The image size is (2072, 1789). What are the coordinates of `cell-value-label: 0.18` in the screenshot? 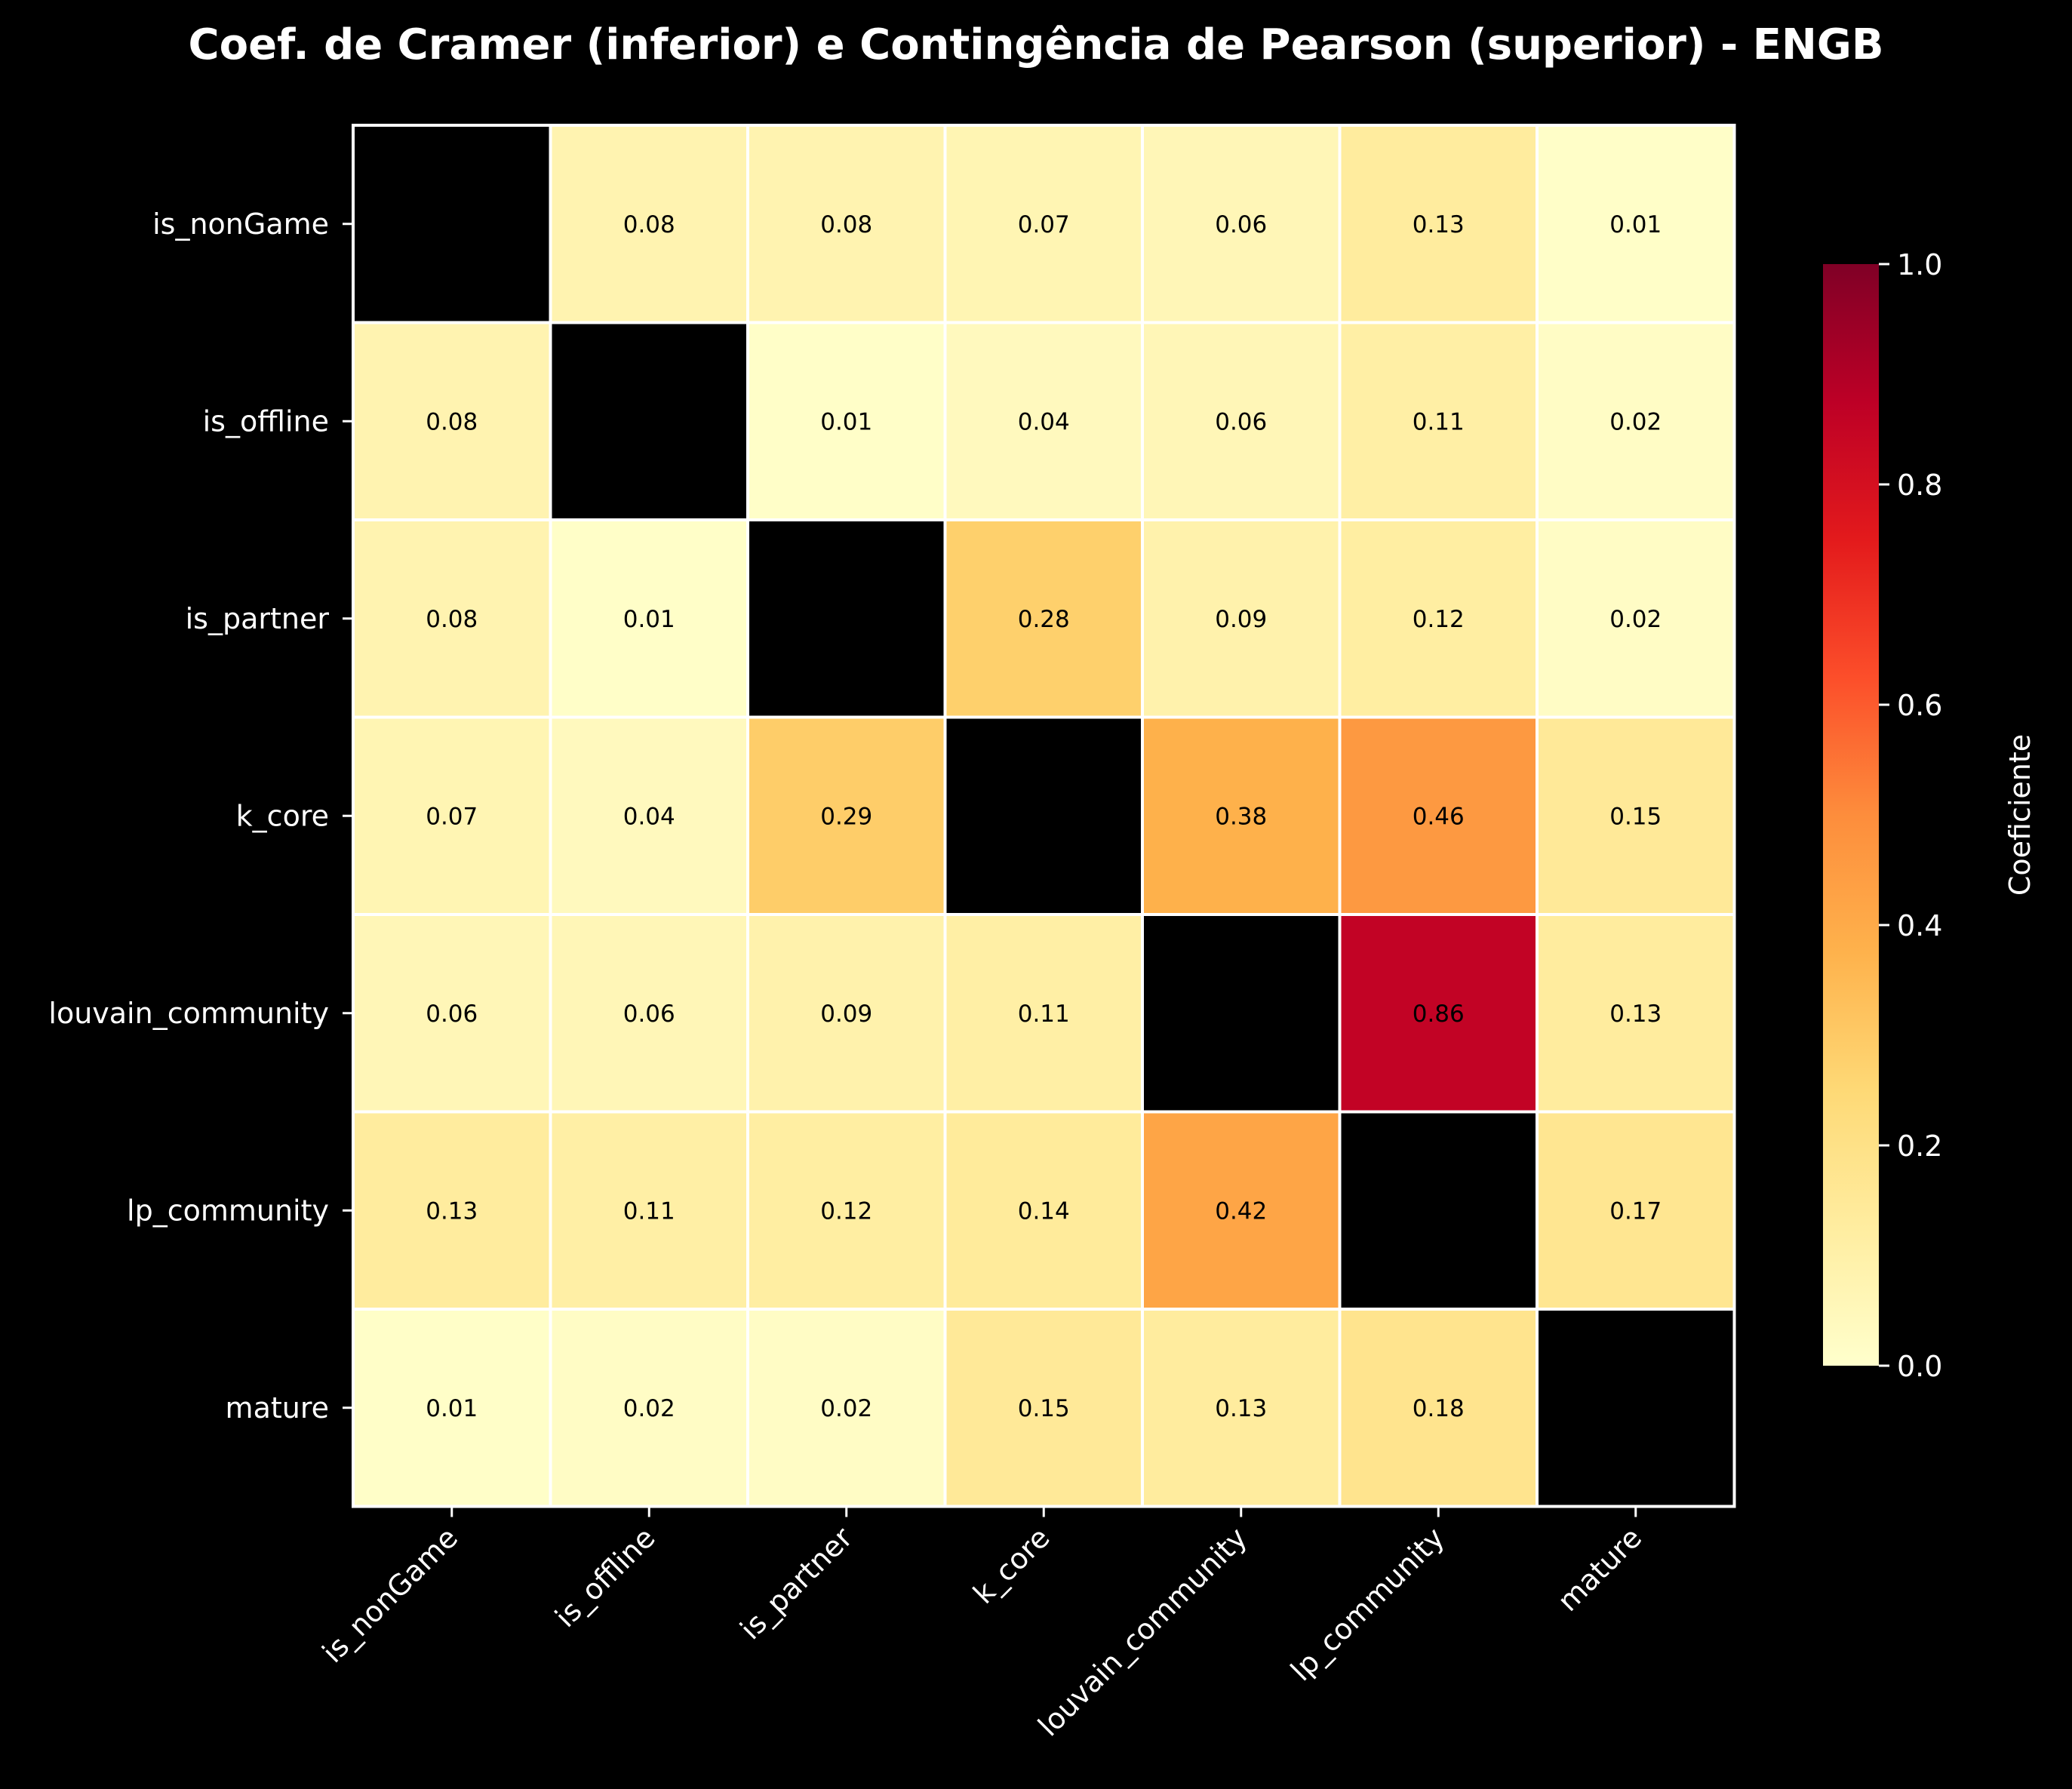 It's located at (1439, 1408).